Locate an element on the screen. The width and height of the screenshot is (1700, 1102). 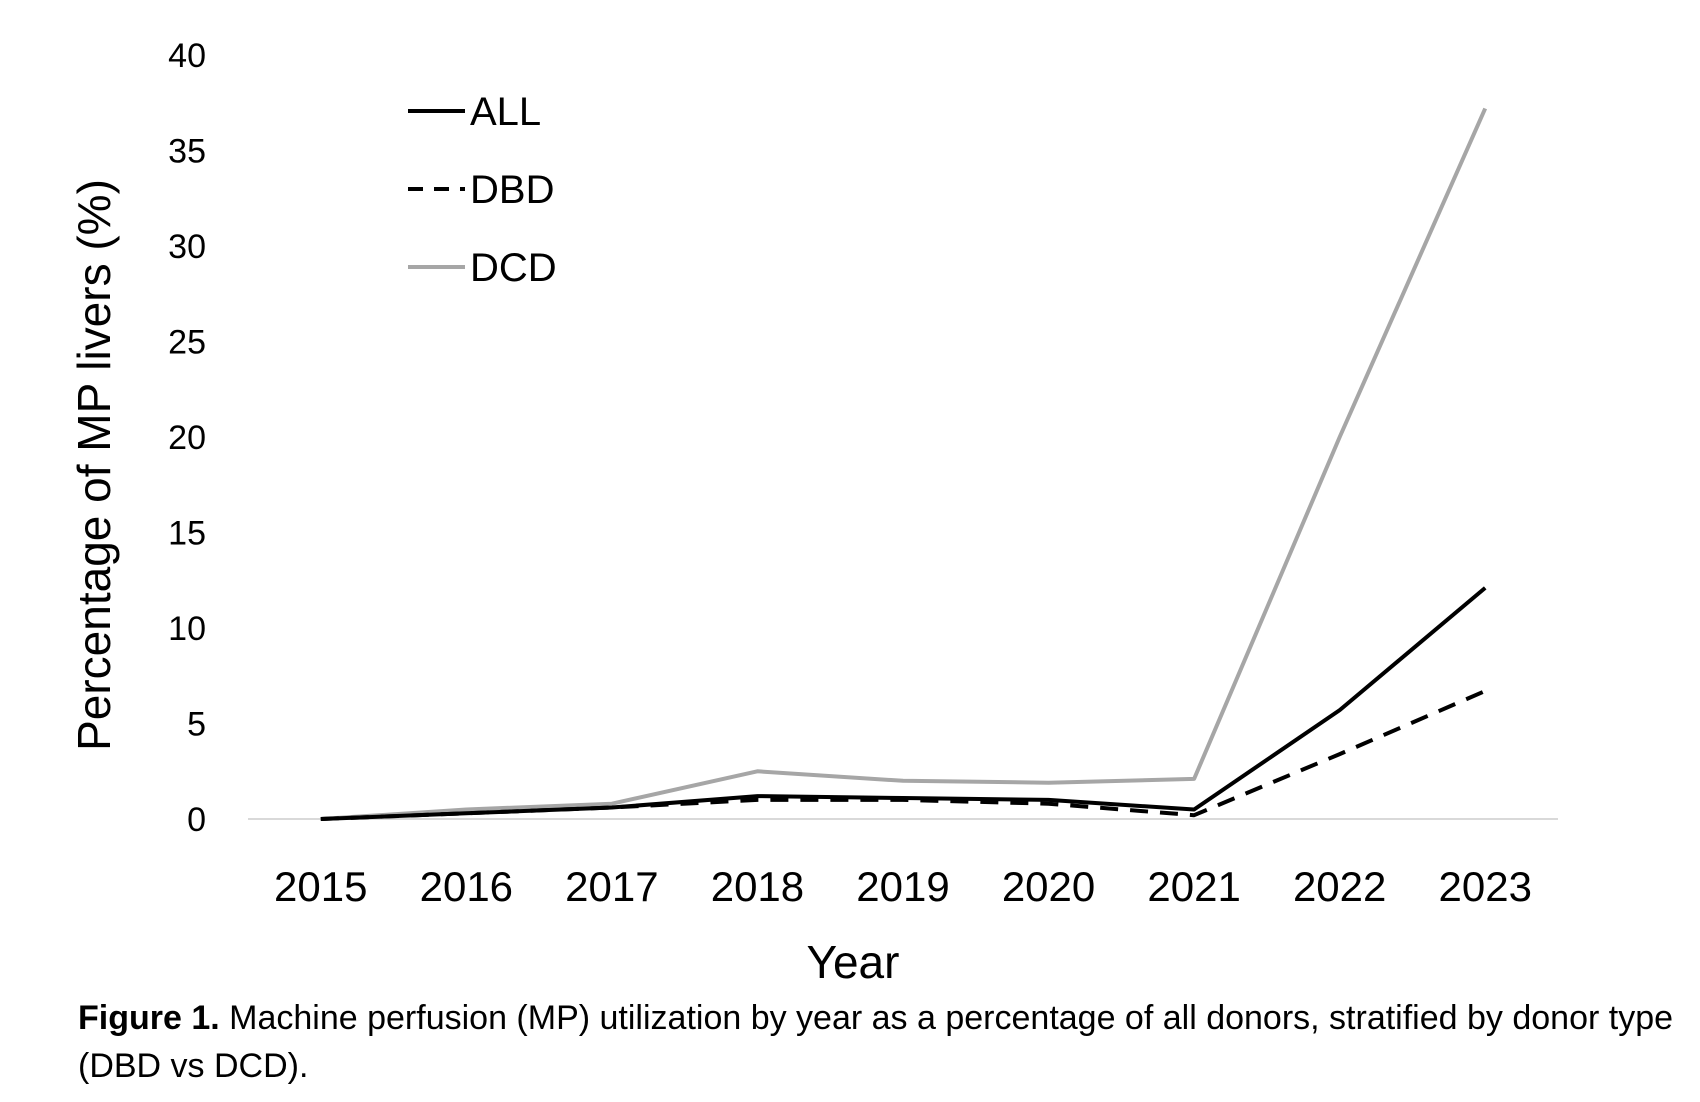
y-tick-label: 30 is located at coordinates (187, 247).